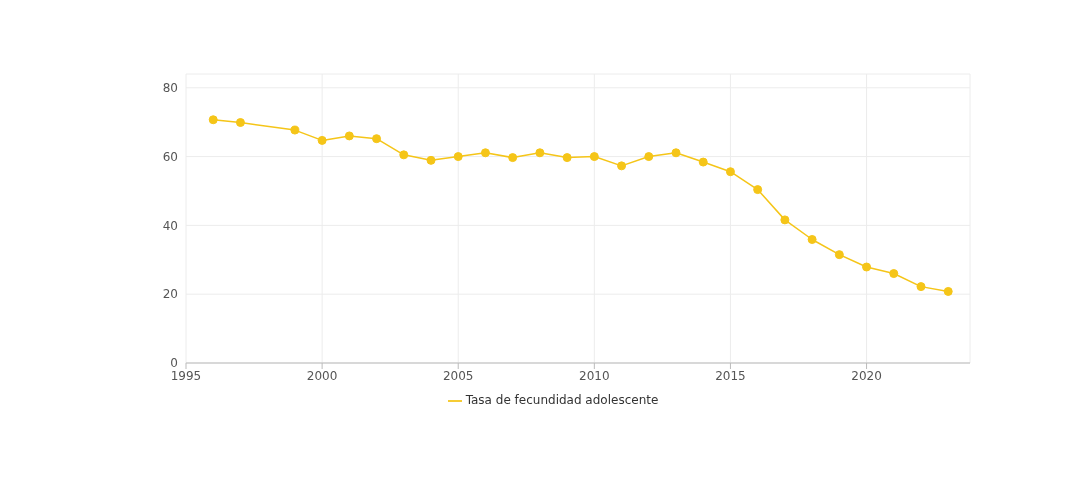 The image size is (1089, 481). I want to click on y-tick-label: 80, so click(170, 88).